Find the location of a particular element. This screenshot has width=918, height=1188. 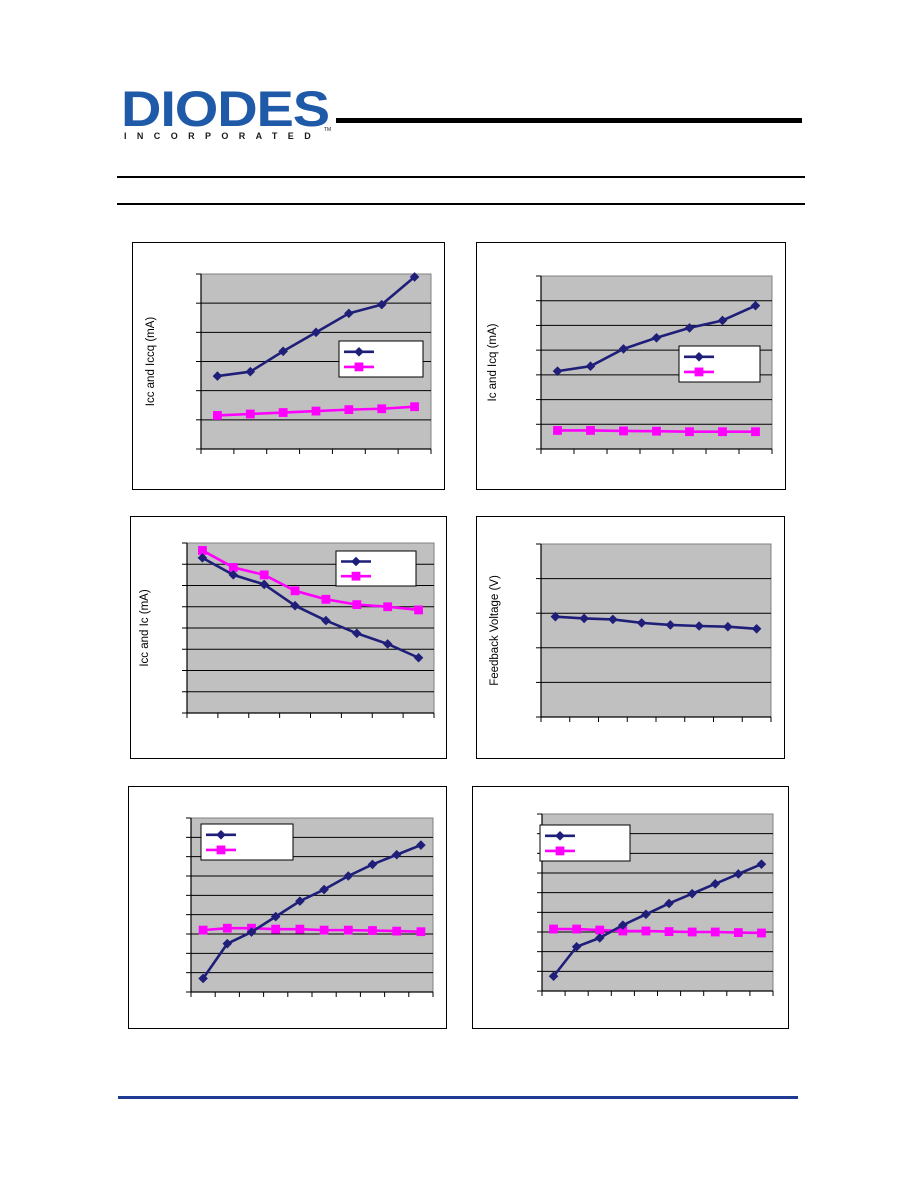

y-axis-label: Feedback Voltage (V) is located at coordinates (495, 630).